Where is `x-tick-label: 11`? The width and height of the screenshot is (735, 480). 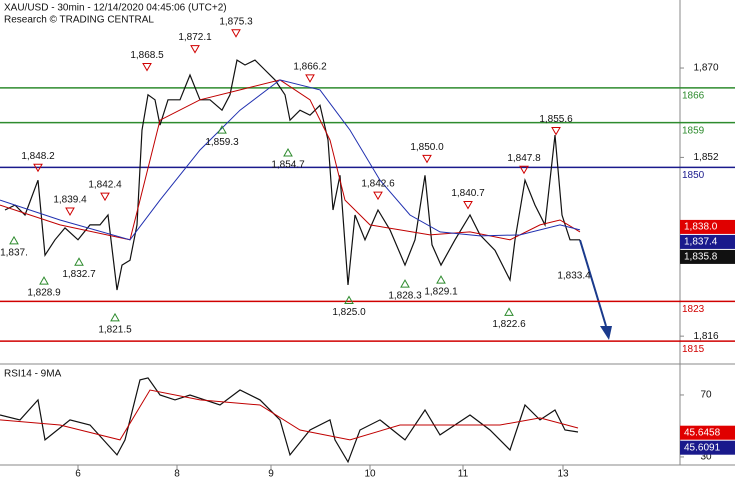 x-tick-label: 11 is located at coordinates (463, 474).